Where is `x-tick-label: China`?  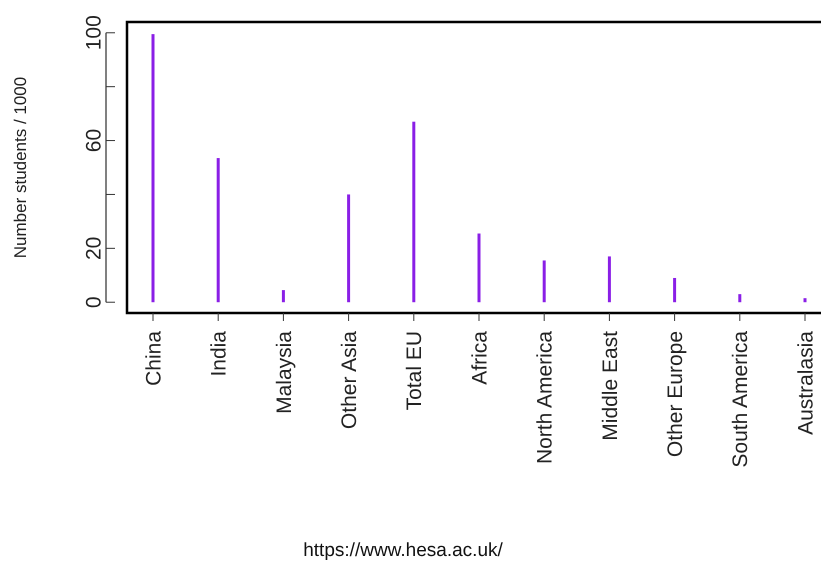 x-tick-label: China is located at coordinates (154, 358).